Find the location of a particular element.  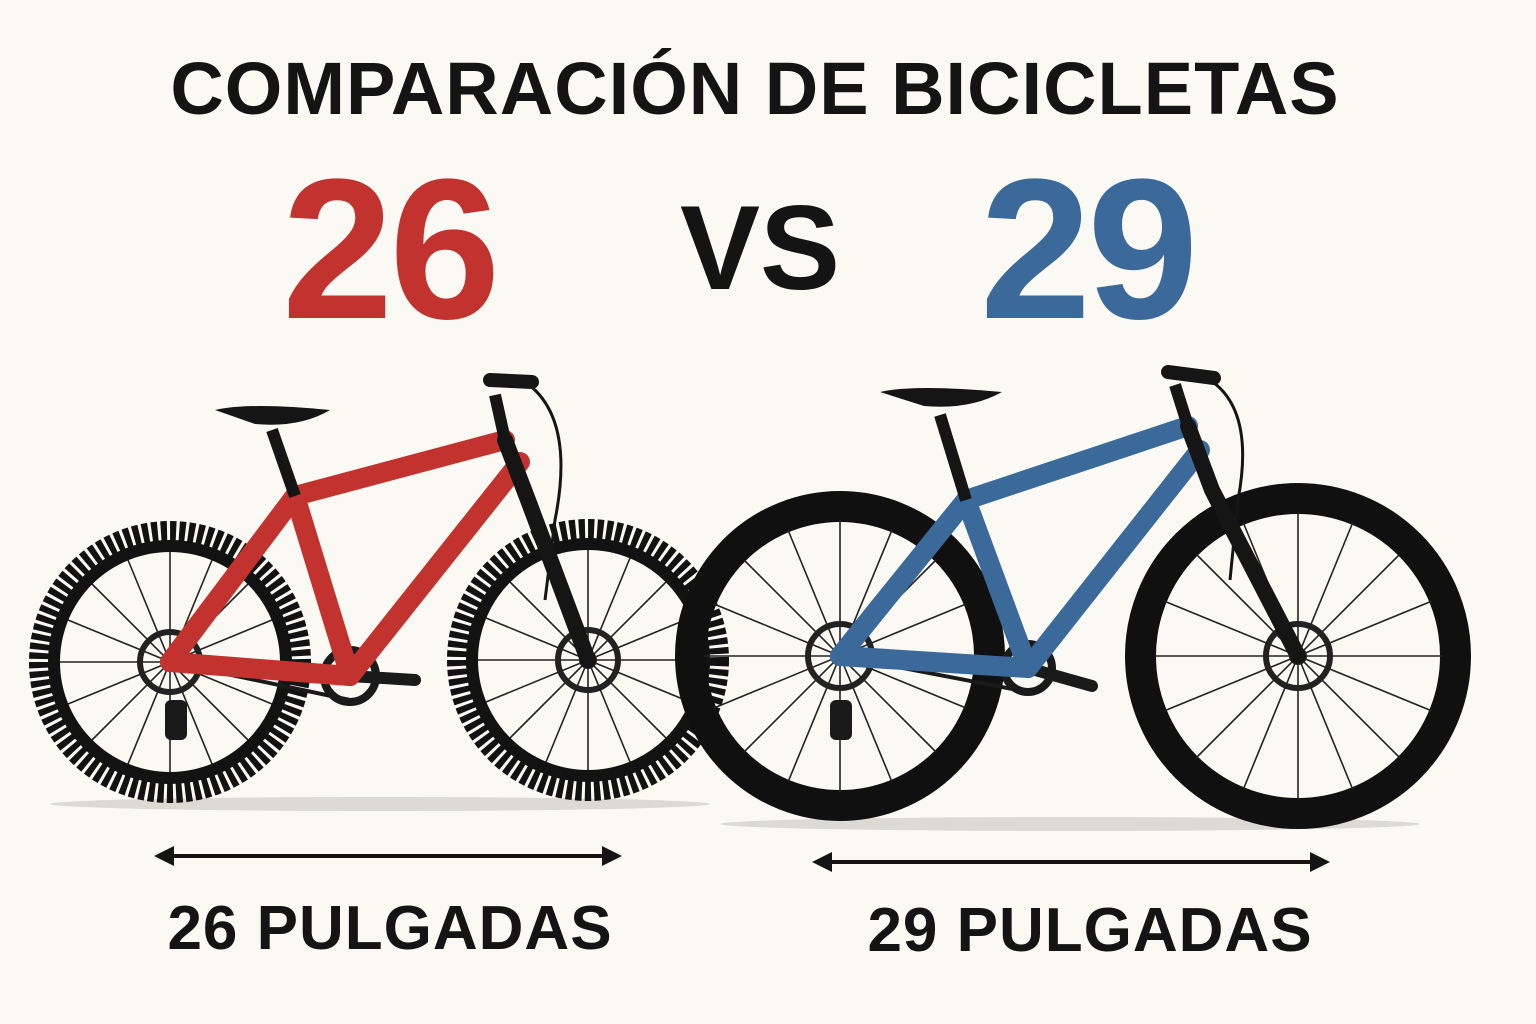

bike-26-handlebar is located at coordinates (511, 381).